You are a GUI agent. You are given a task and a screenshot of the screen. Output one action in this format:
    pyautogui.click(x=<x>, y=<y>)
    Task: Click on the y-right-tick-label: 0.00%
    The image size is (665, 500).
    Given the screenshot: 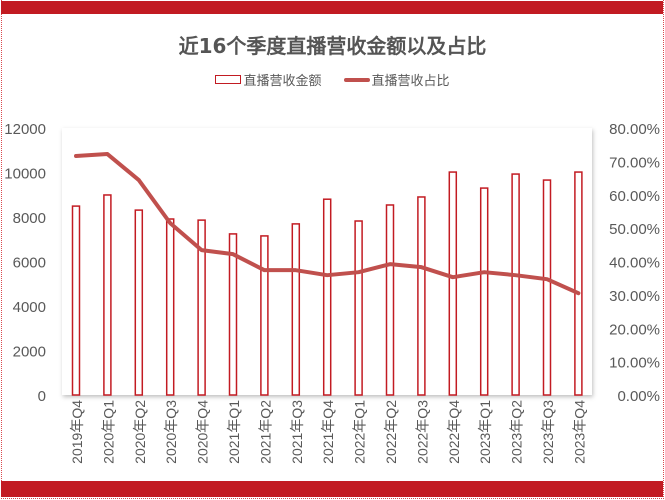 What is the action you would take?
    pyautogui.click(x=638, y=396)
    